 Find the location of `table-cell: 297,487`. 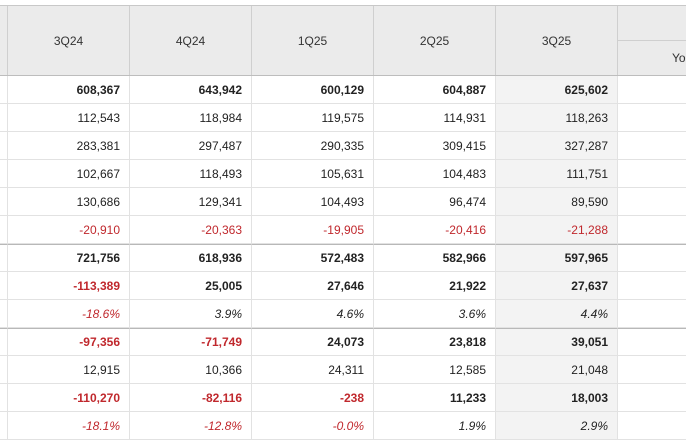

table-cell: 297,487 is located at coordinates (191, 146).